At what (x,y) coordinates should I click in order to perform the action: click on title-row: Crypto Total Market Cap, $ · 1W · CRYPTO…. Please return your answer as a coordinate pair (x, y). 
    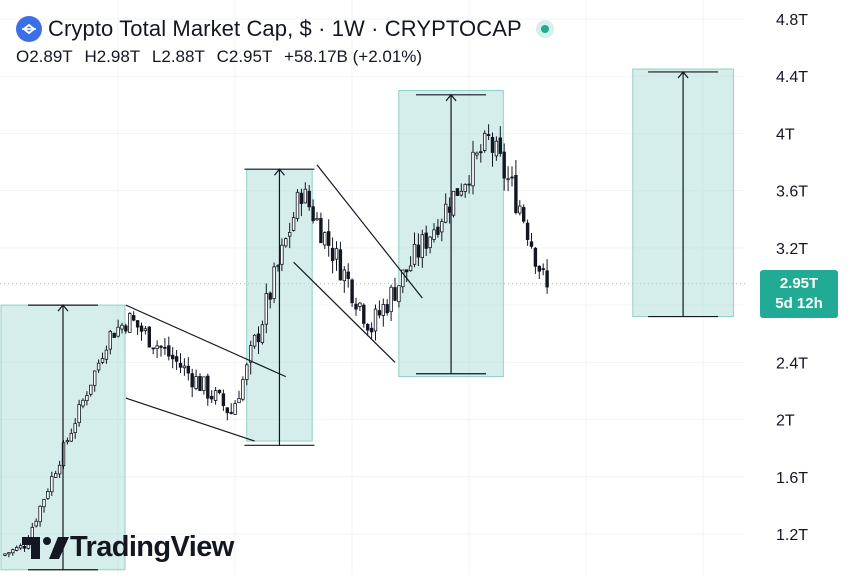
    Looking at the image, I should click on (285, 29).